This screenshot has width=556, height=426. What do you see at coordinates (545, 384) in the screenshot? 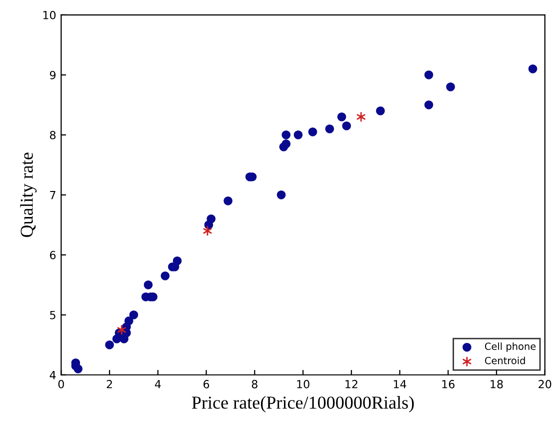
I see `x-tick-label: 20` at bounding box center [545, 384].